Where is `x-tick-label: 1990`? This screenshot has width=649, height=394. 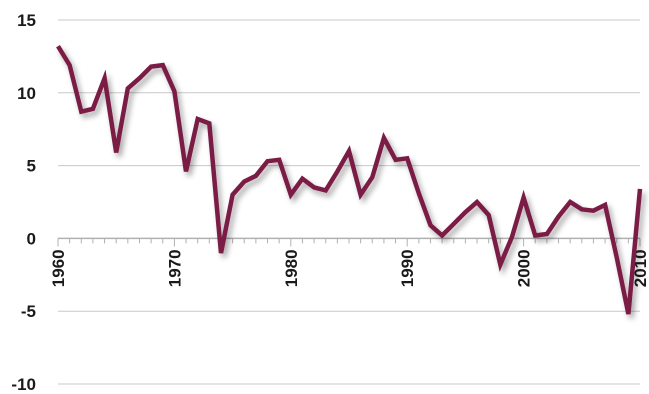 x-tick-label: 1990 is located at coordinates (407, 268).